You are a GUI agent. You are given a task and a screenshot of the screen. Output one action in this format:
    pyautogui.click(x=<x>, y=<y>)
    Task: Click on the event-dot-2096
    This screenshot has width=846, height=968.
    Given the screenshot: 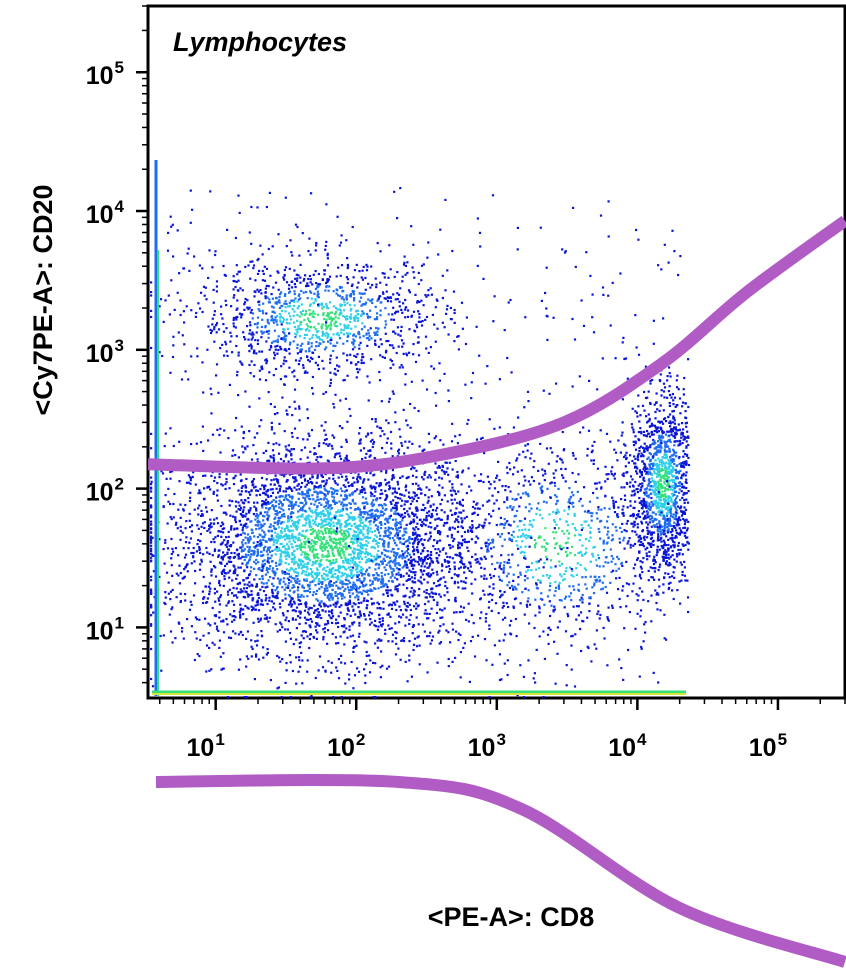 What is the action you would take?
    pyautogui.click(x=427, y=551)
    